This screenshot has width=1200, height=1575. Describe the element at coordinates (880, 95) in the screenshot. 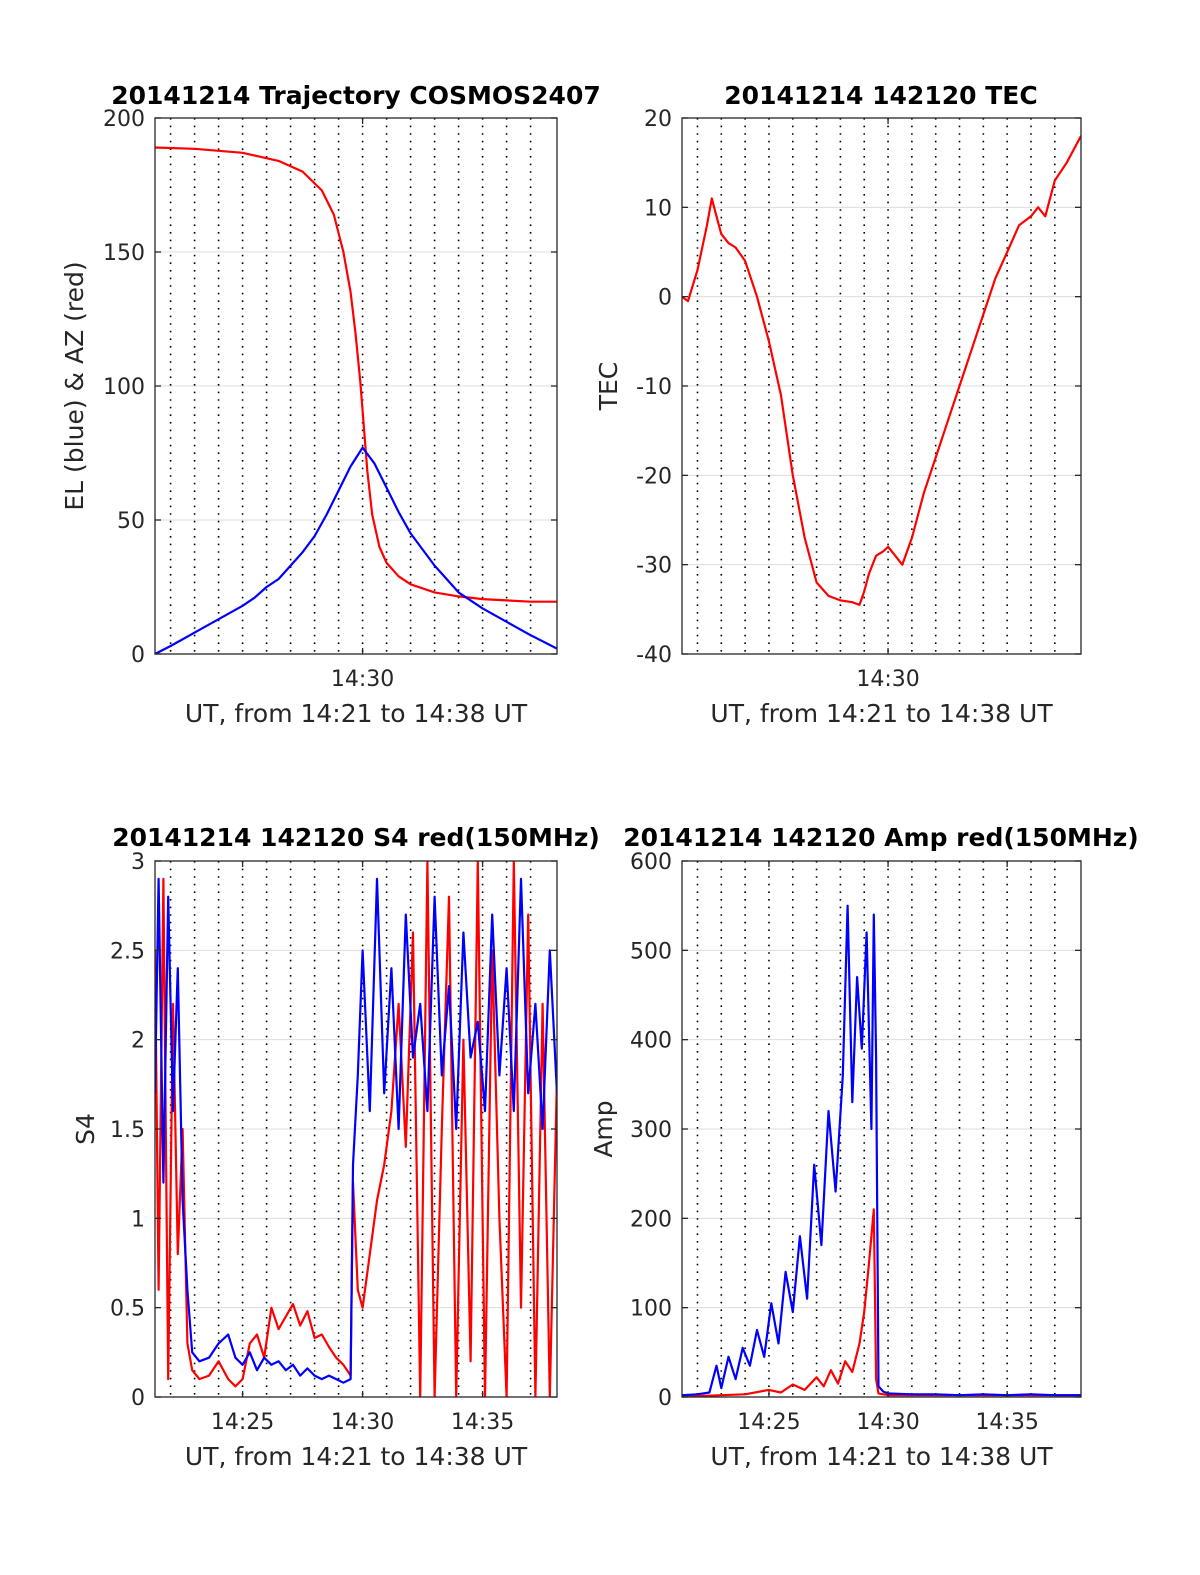

I see `chart-title: 20141214 142120 TEC` at that location.